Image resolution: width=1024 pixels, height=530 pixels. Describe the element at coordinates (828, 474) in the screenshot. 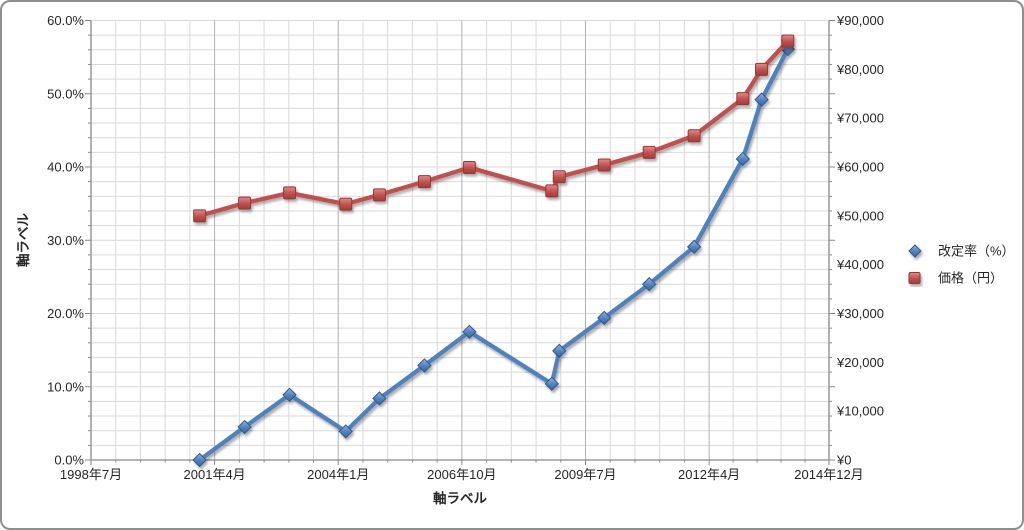

I see `x-tick-label: 2014年12月` at that location.